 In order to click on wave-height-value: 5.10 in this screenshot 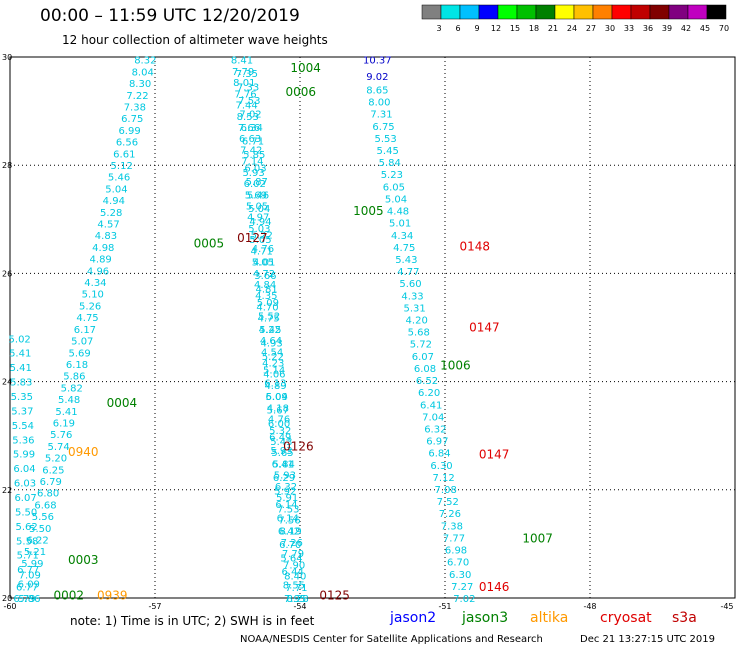, I will do `click(93, 295)`.